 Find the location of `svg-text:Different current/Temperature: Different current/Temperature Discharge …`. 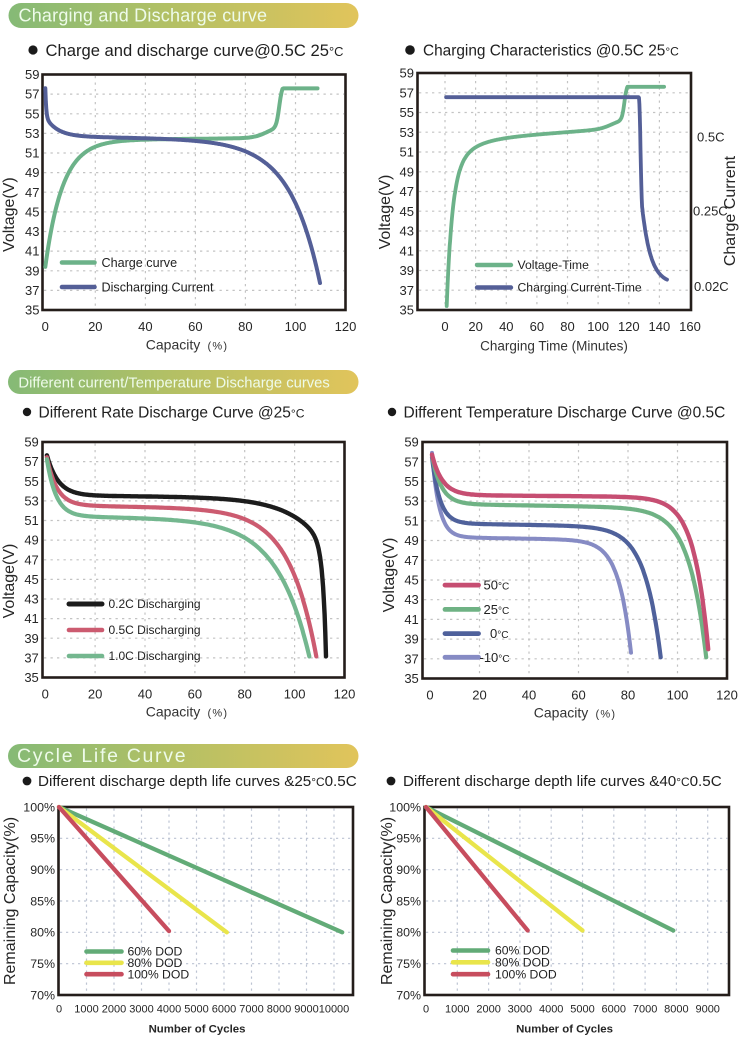

svg-text:Different current/Temperature: Different current/Temperature Discharge … is located at coordinates (173, 383).